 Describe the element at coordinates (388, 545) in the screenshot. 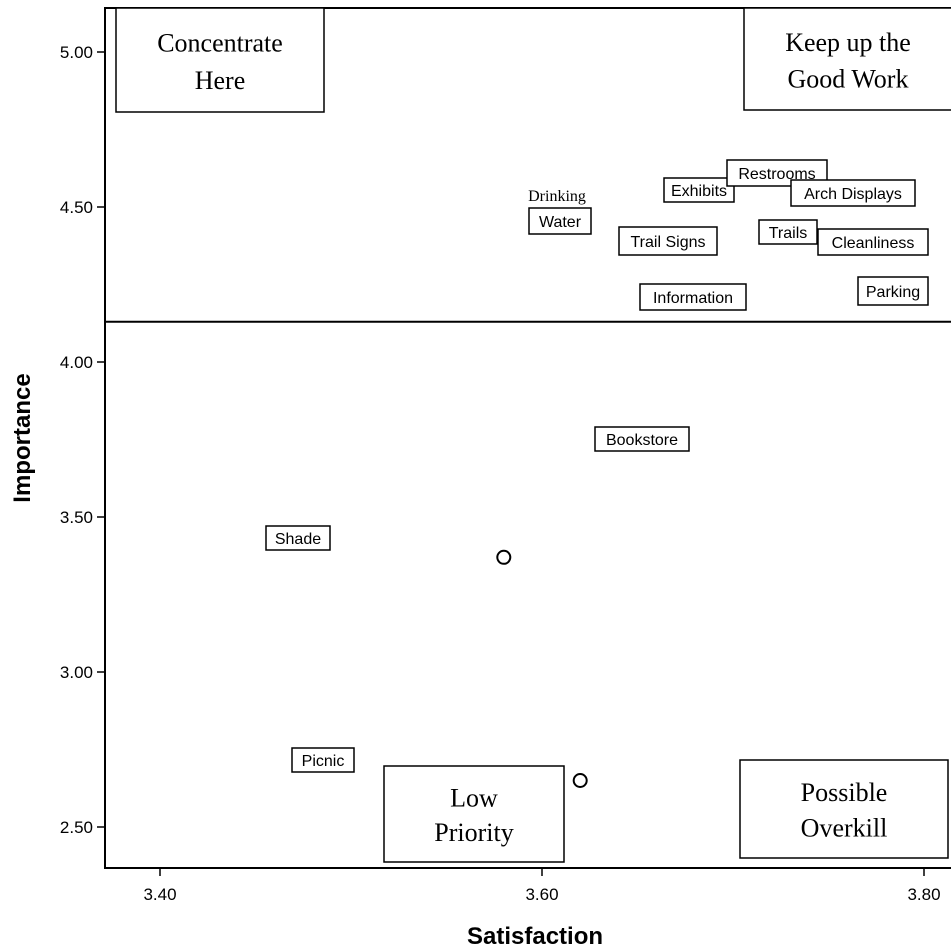

I see `point-shade: Shade` at that location.